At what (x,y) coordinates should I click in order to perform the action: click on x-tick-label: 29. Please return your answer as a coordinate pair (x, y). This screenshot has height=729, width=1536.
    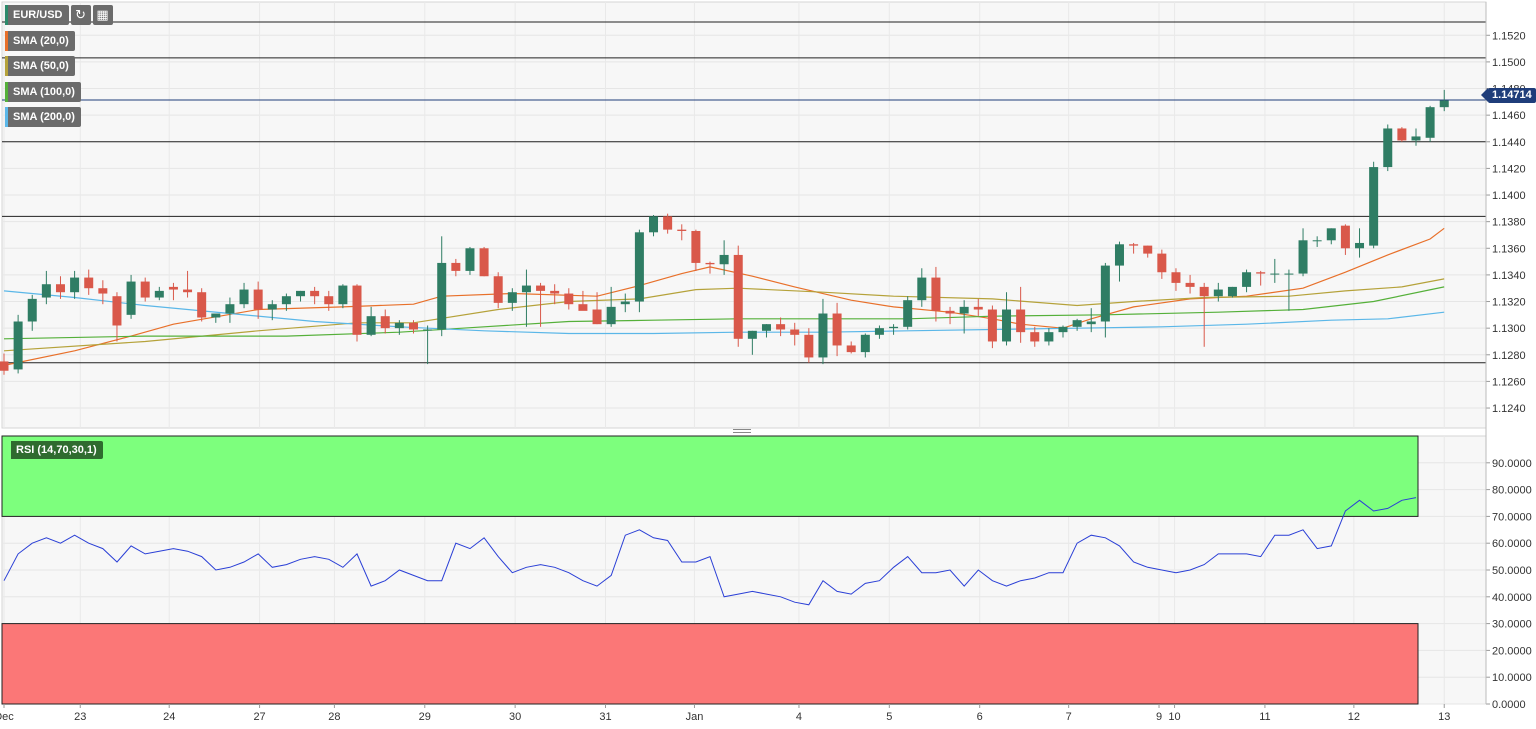
    Looking at the image, I should click on (425, 717).